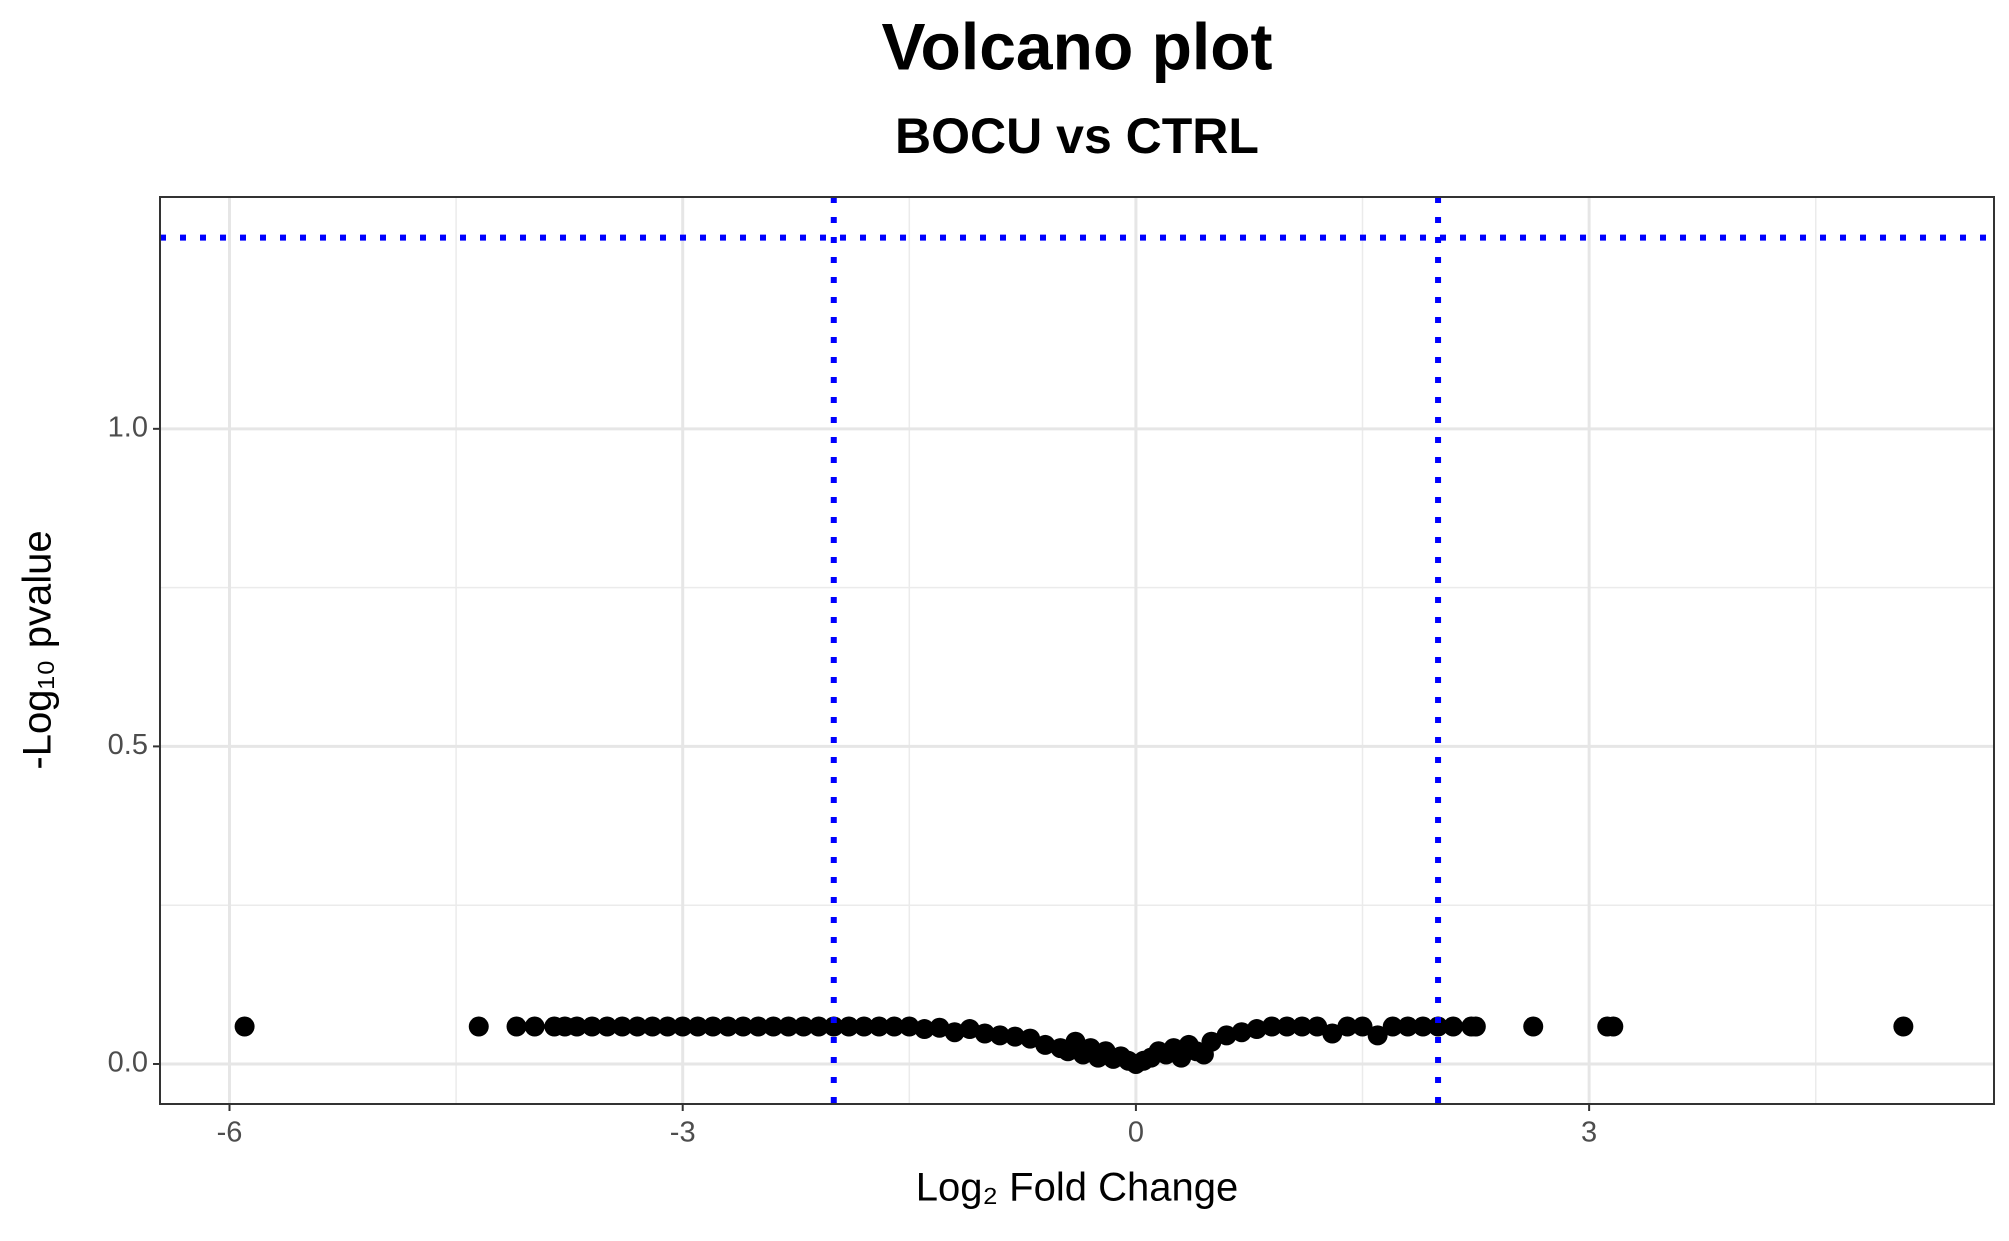 This screenshot has width=2009, height=1241. I want to click on x-tick-label: 3, so click(1589, 1133).